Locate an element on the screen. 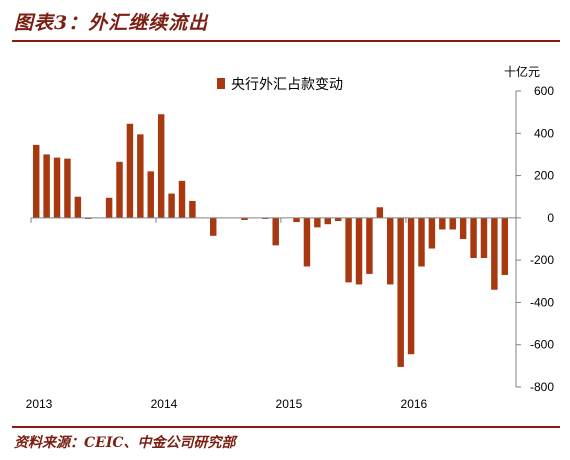 The image size is (570, 460). y-tick-label: -800 is located at coordinates (542, 387).